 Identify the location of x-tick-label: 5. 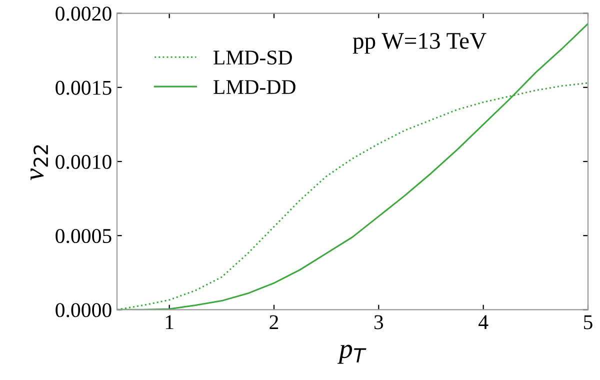
(588, 322).